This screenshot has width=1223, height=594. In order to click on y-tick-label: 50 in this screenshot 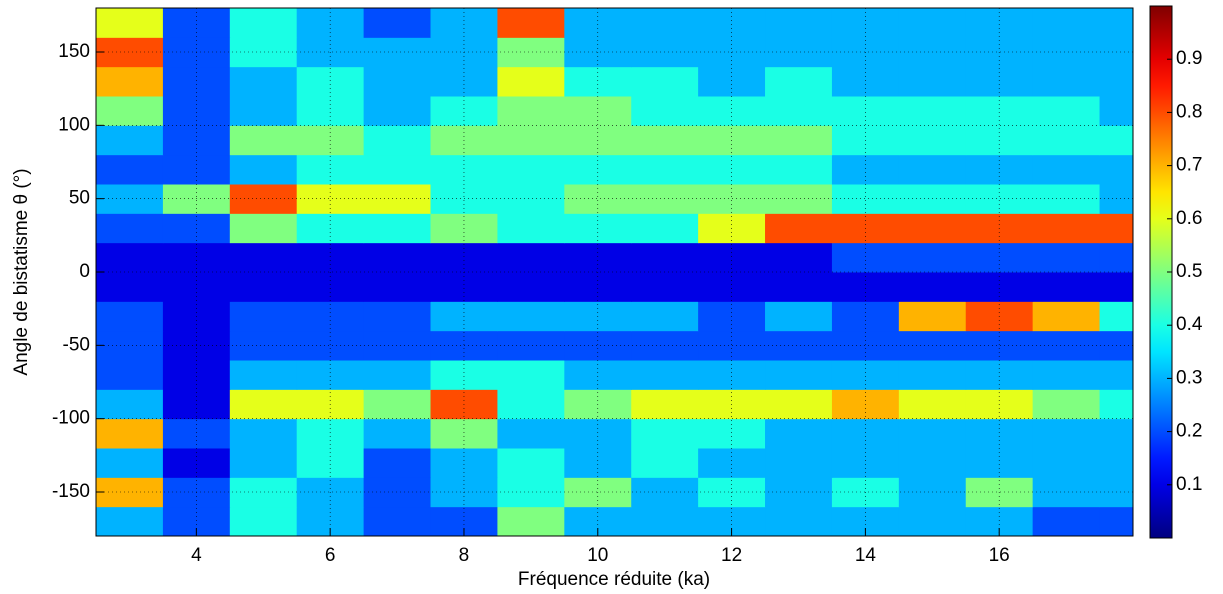, I will do `click(79, 198)`.